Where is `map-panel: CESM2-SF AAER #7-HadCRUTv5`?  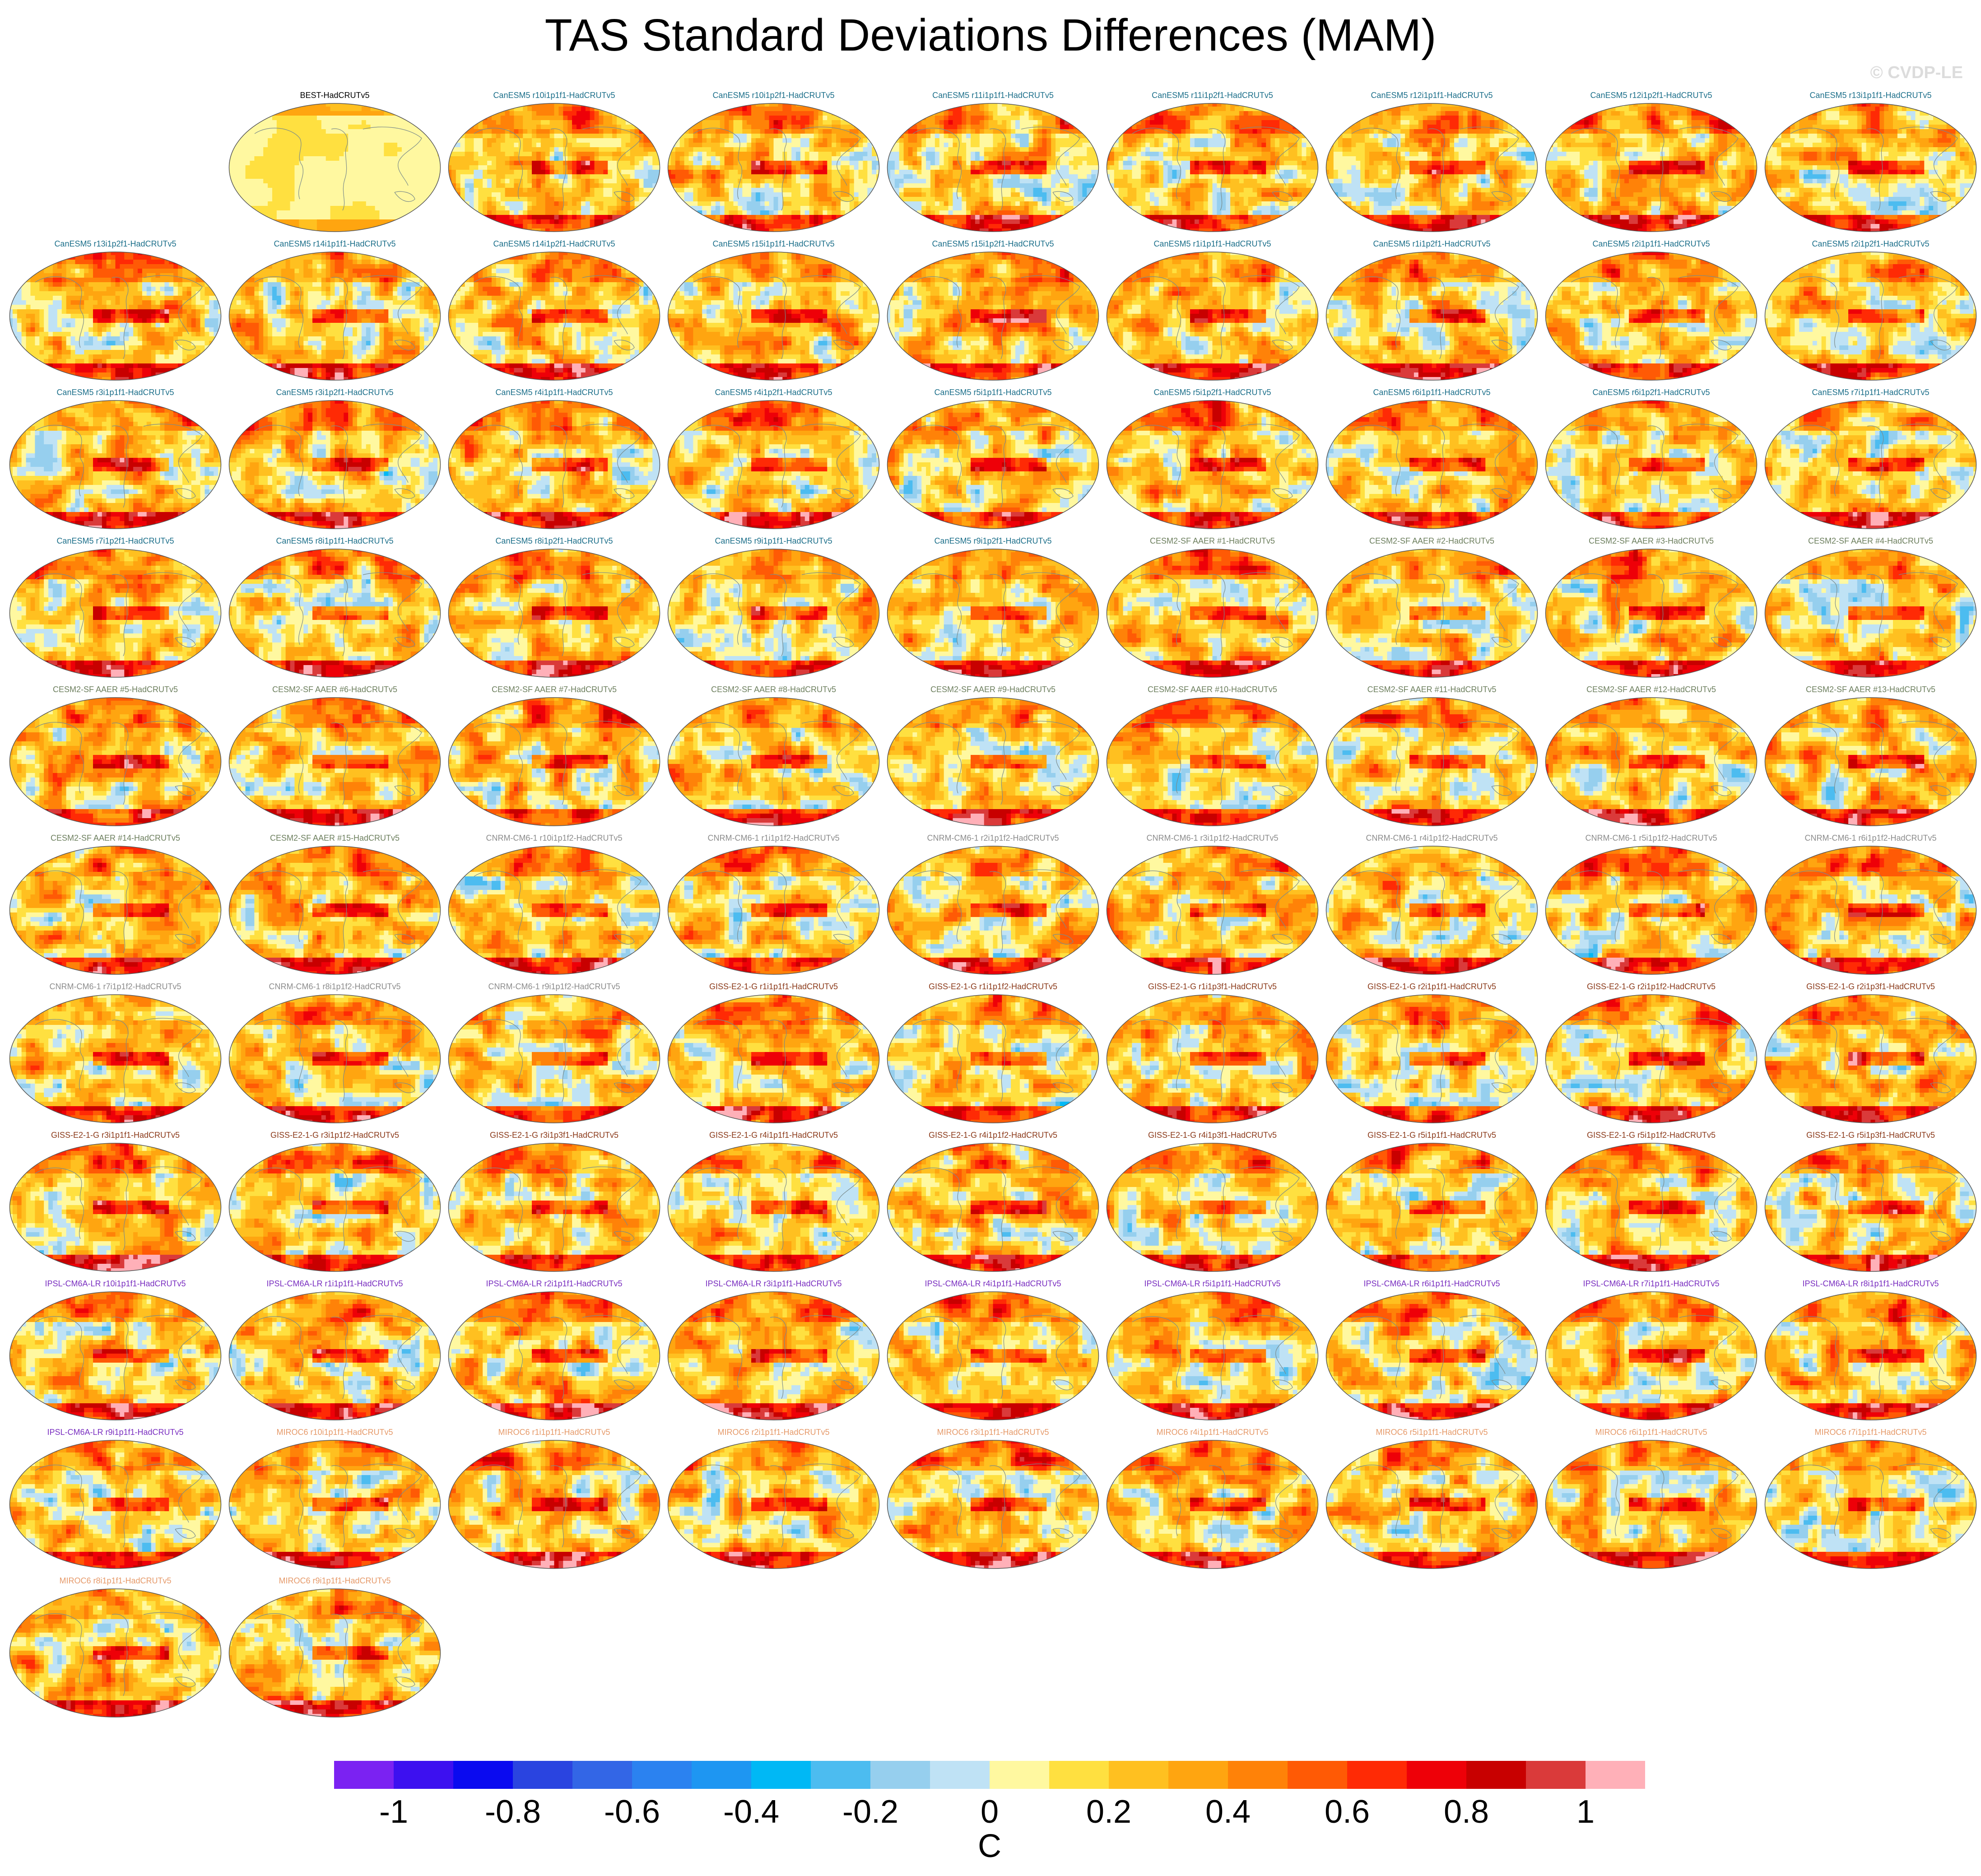 map-panel: CESM2-SF AAER #7-HadCRUTv5 is located at coordinates (554, 756).